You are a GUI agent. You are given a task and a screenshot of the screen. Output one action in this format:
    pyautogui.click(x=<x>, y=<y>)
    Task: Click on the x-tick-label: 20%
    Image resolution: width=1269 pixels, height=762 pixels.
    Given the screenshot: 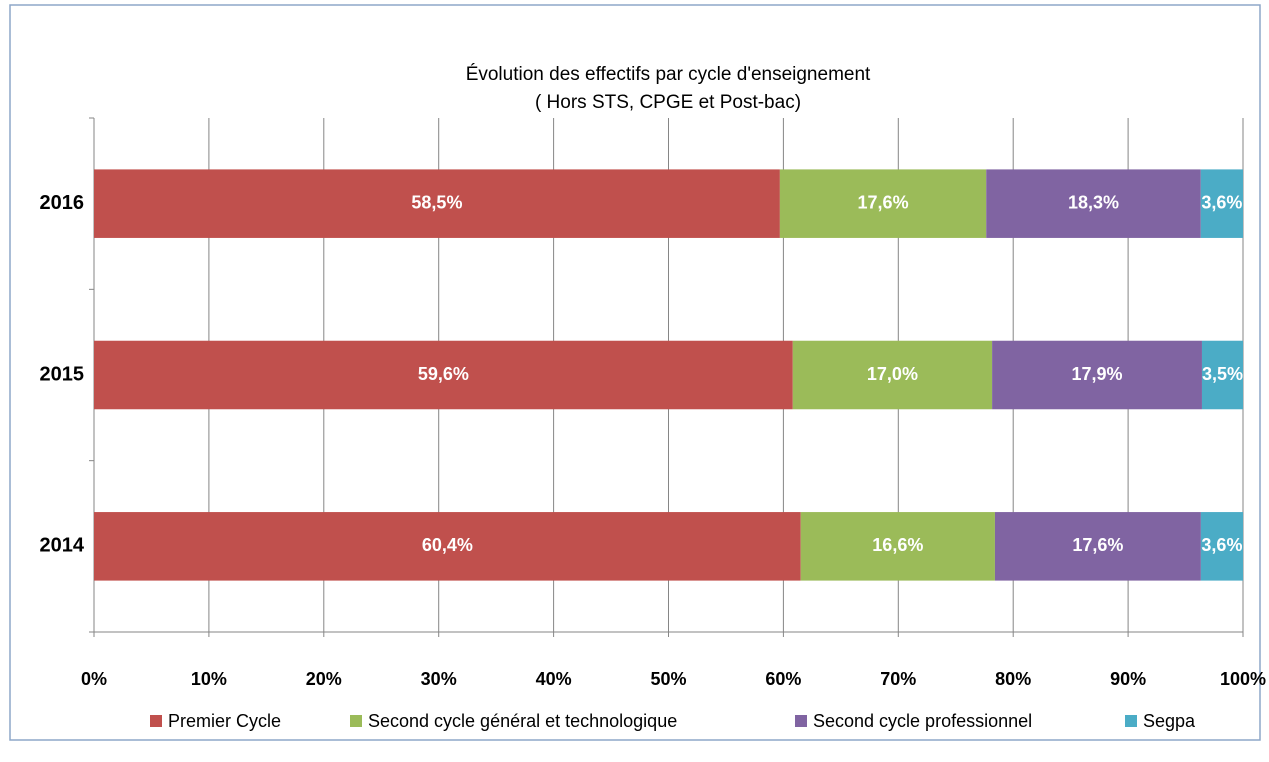 What is the action you would take?
    pyautogui.click(x=324, y=679)
    